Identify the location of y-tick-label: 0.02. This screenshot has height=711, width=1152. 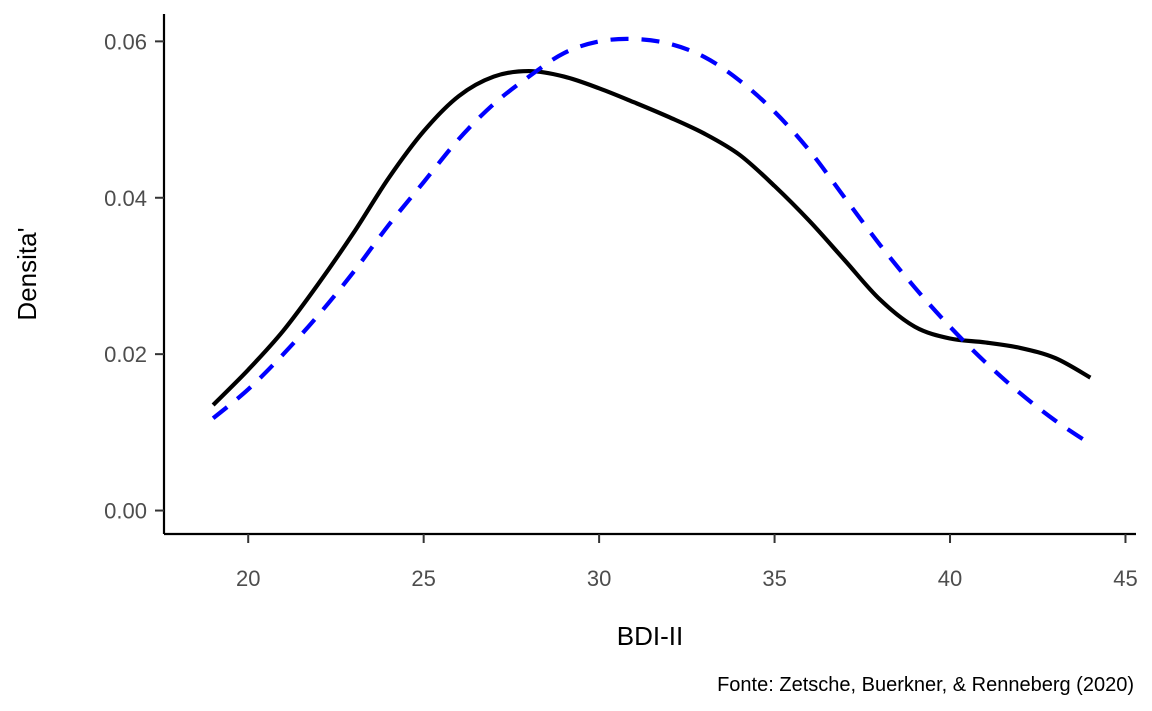
(125, 354).